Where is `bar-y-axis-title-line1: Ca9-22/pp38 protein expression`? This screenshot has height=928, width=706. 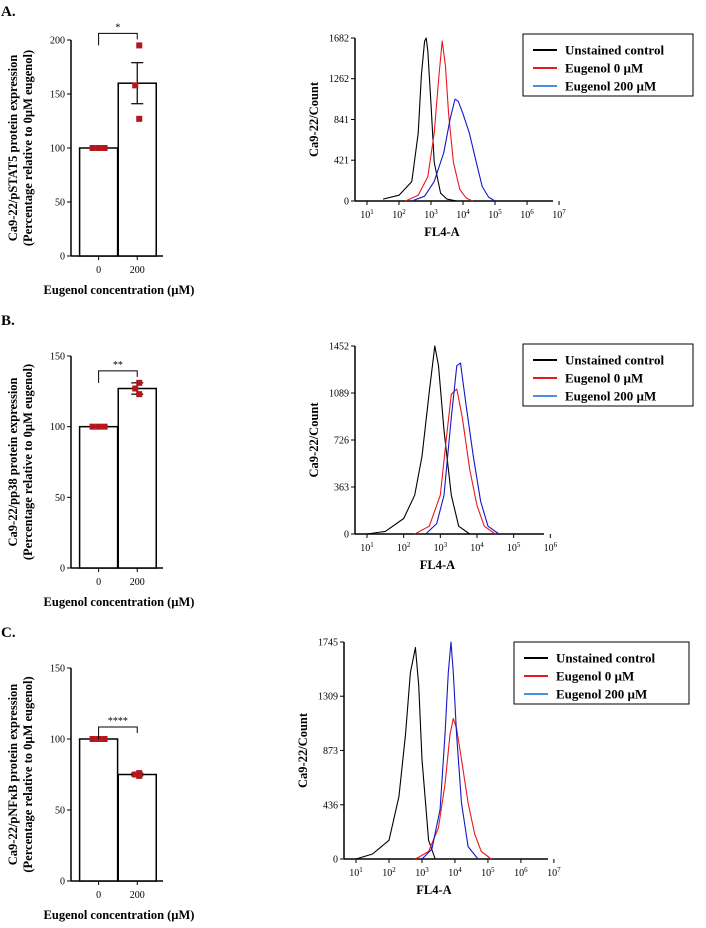 bar-y-axis-title-line1: Ca9-22/pp38 protein expression is located at coordinates (13, 461).